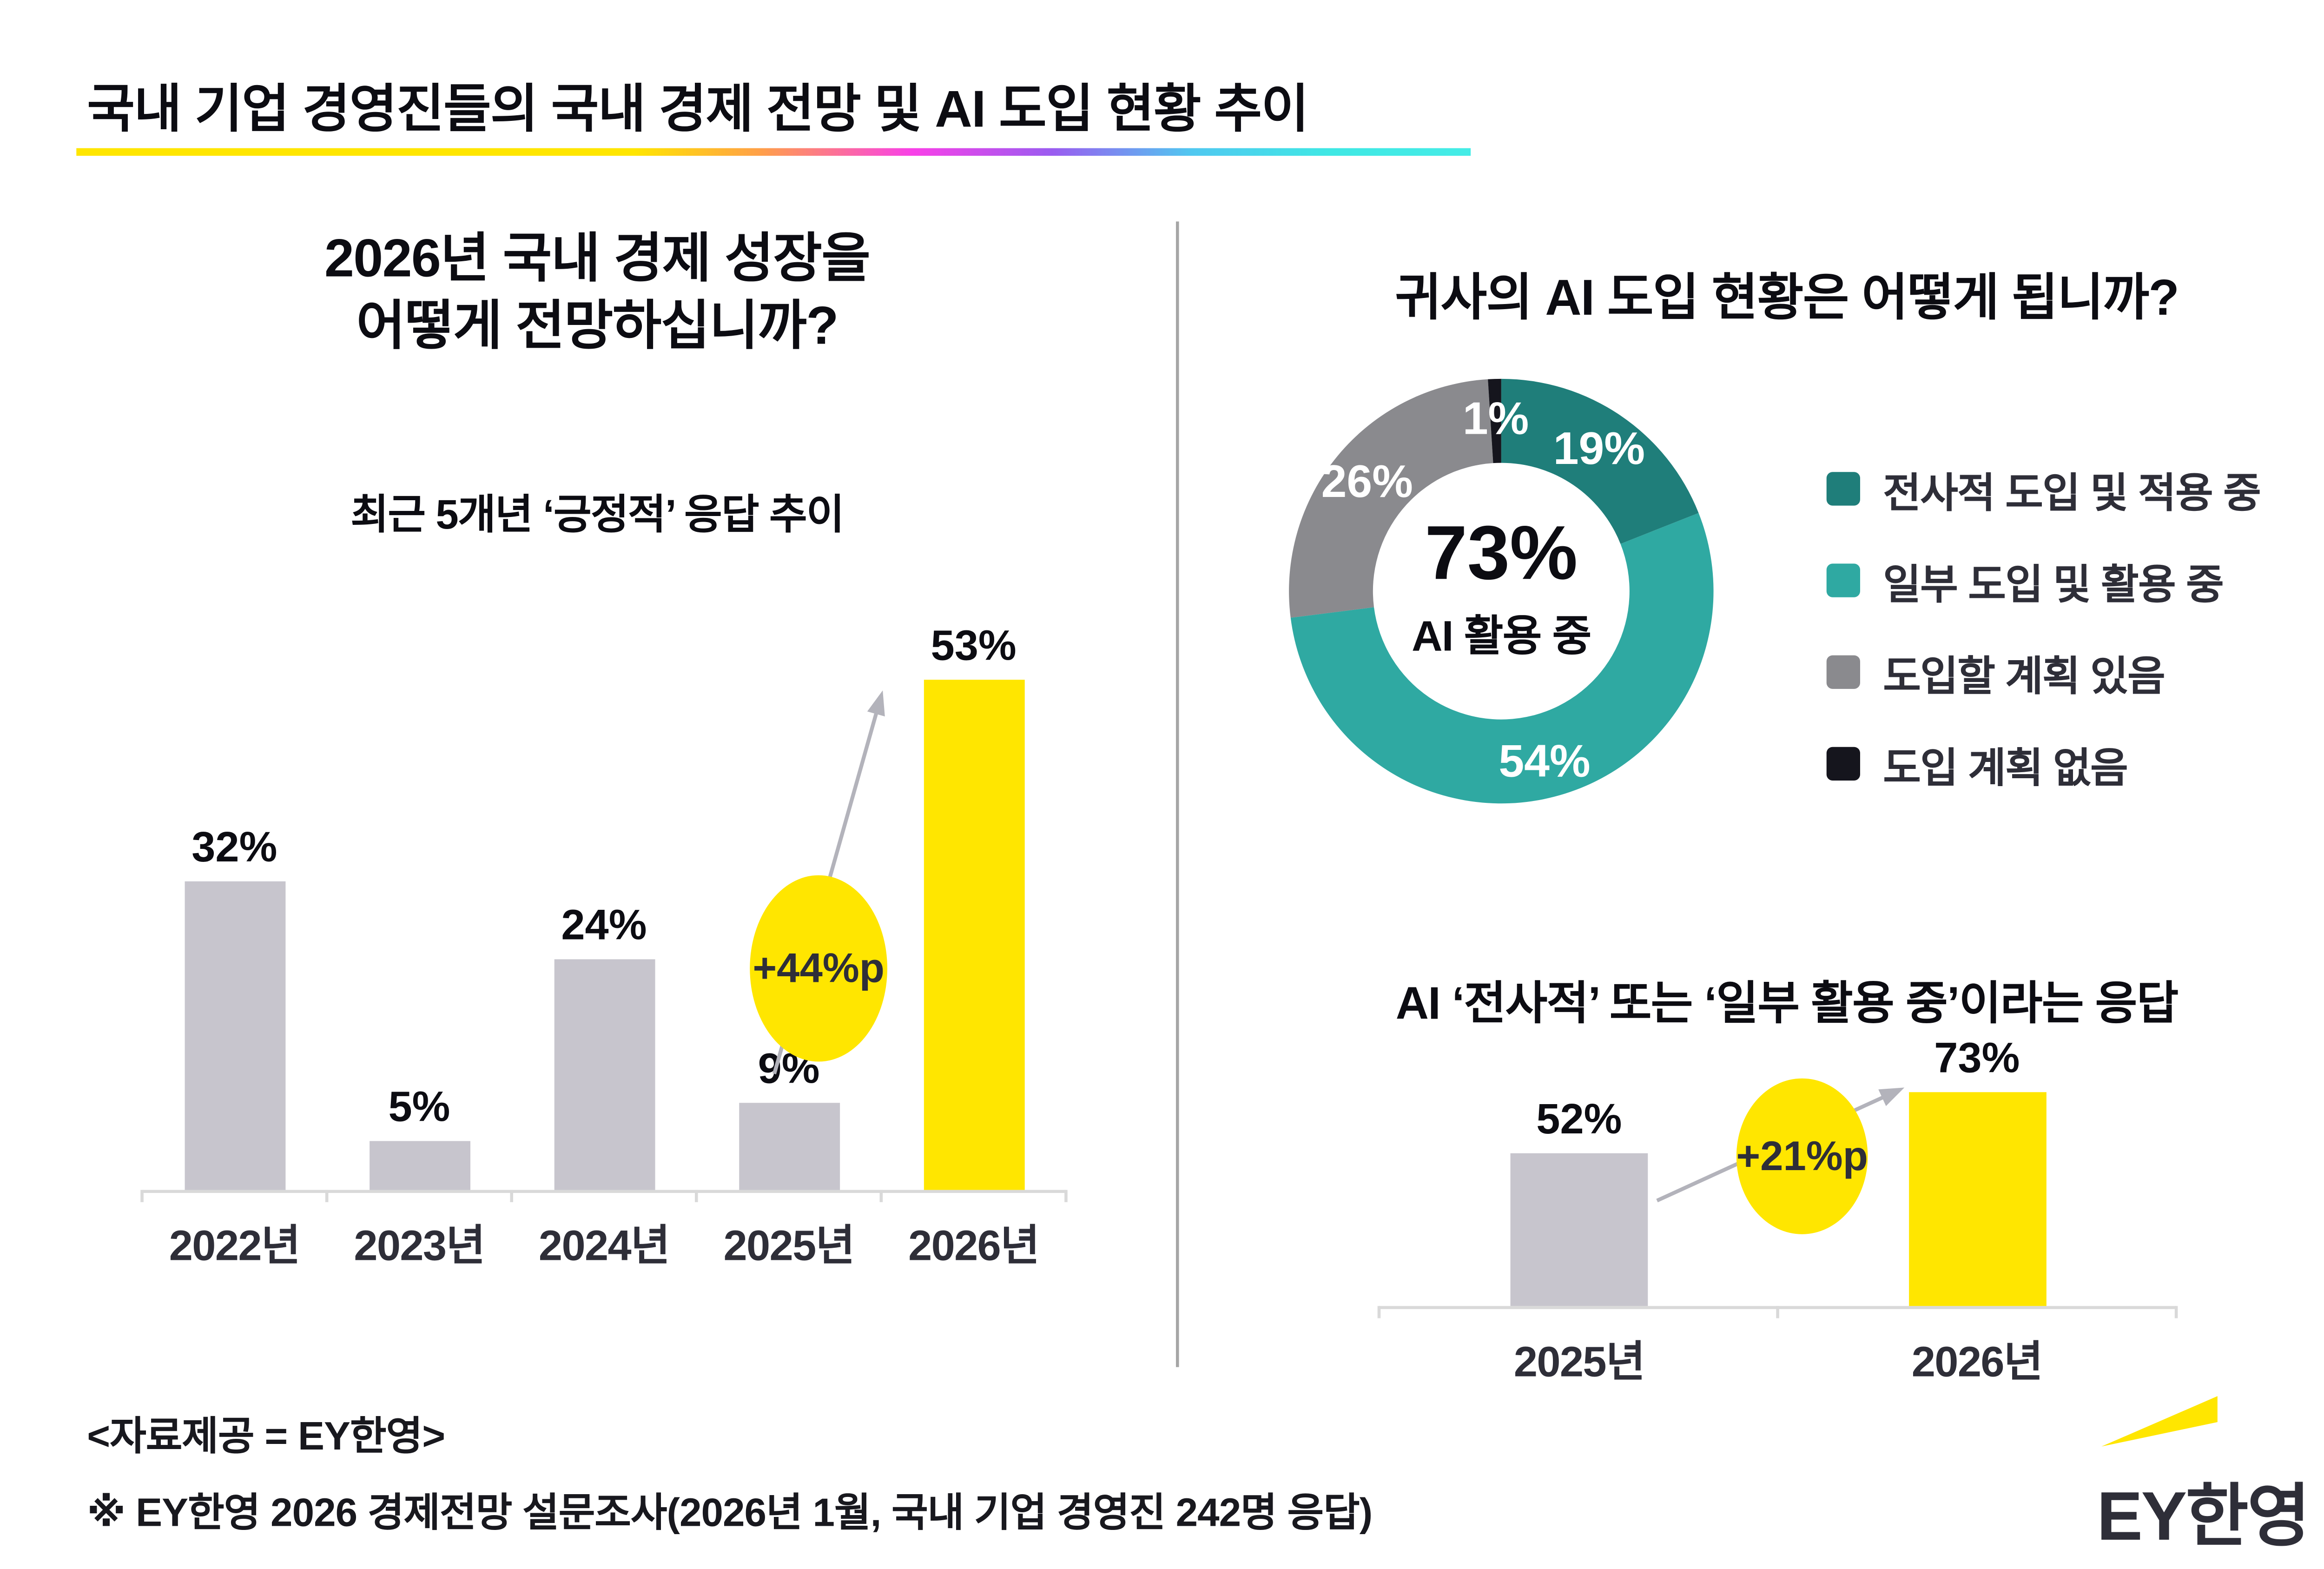  What do you see at coordinates (604, 925) in the screenshot?
I see `bar-value-label: 24%` at bounding box center [604, 925].